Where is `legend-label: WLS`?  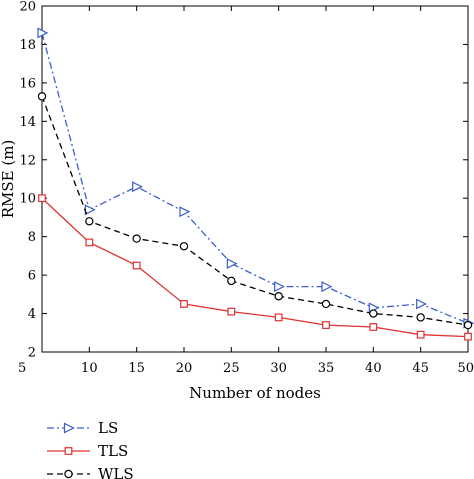 legend-label: WLS is located at coordinates (116, 472).